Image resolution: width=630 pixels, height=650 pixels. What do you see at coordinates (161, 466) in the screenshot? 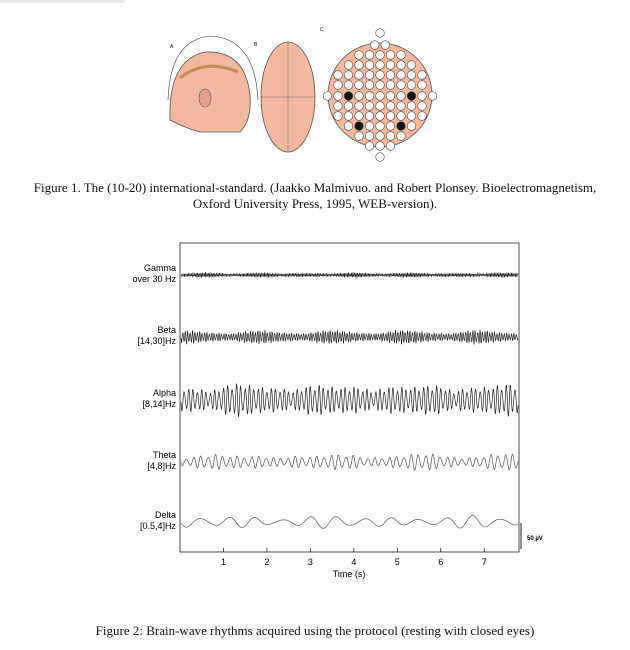
I see `band-range: [4,8]Hz` at bounding box center [161, 466].